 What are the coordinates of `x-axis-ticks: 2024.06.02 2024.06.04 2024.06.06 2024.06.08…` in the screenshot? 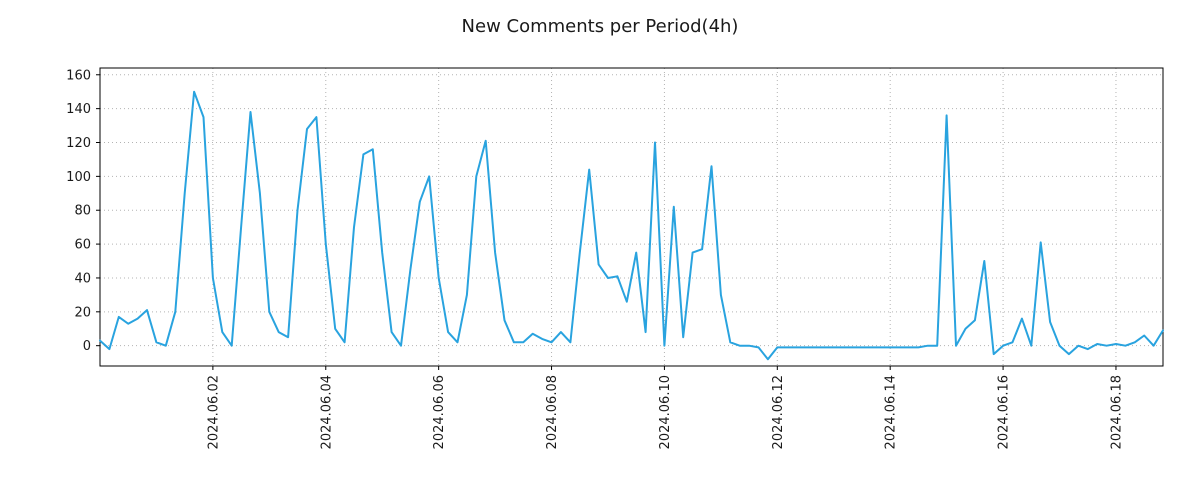 It's located at (665, 407).